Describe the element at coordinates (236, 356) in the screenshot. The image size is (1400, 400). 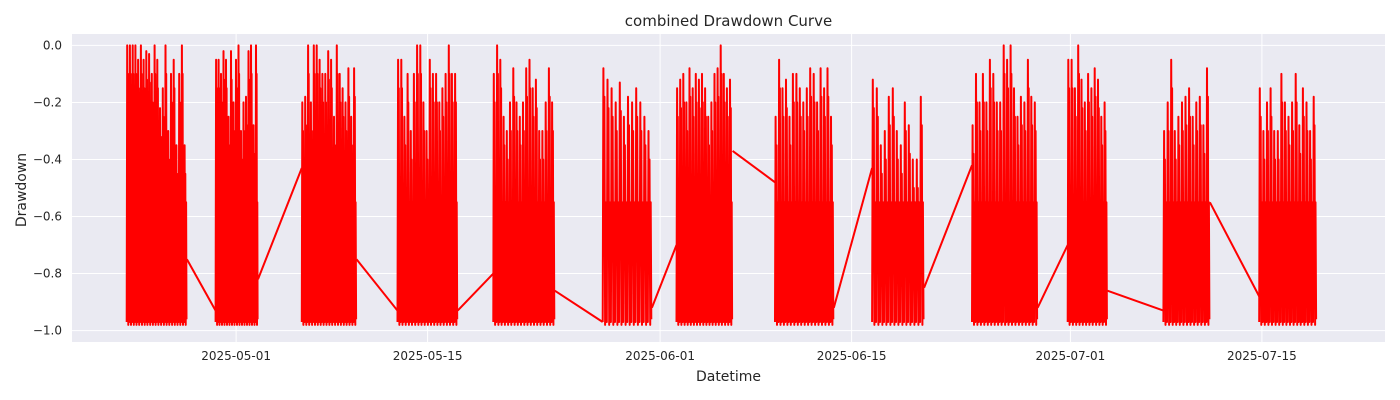
I see `x-tick-label: 2025-05-01` at that location.